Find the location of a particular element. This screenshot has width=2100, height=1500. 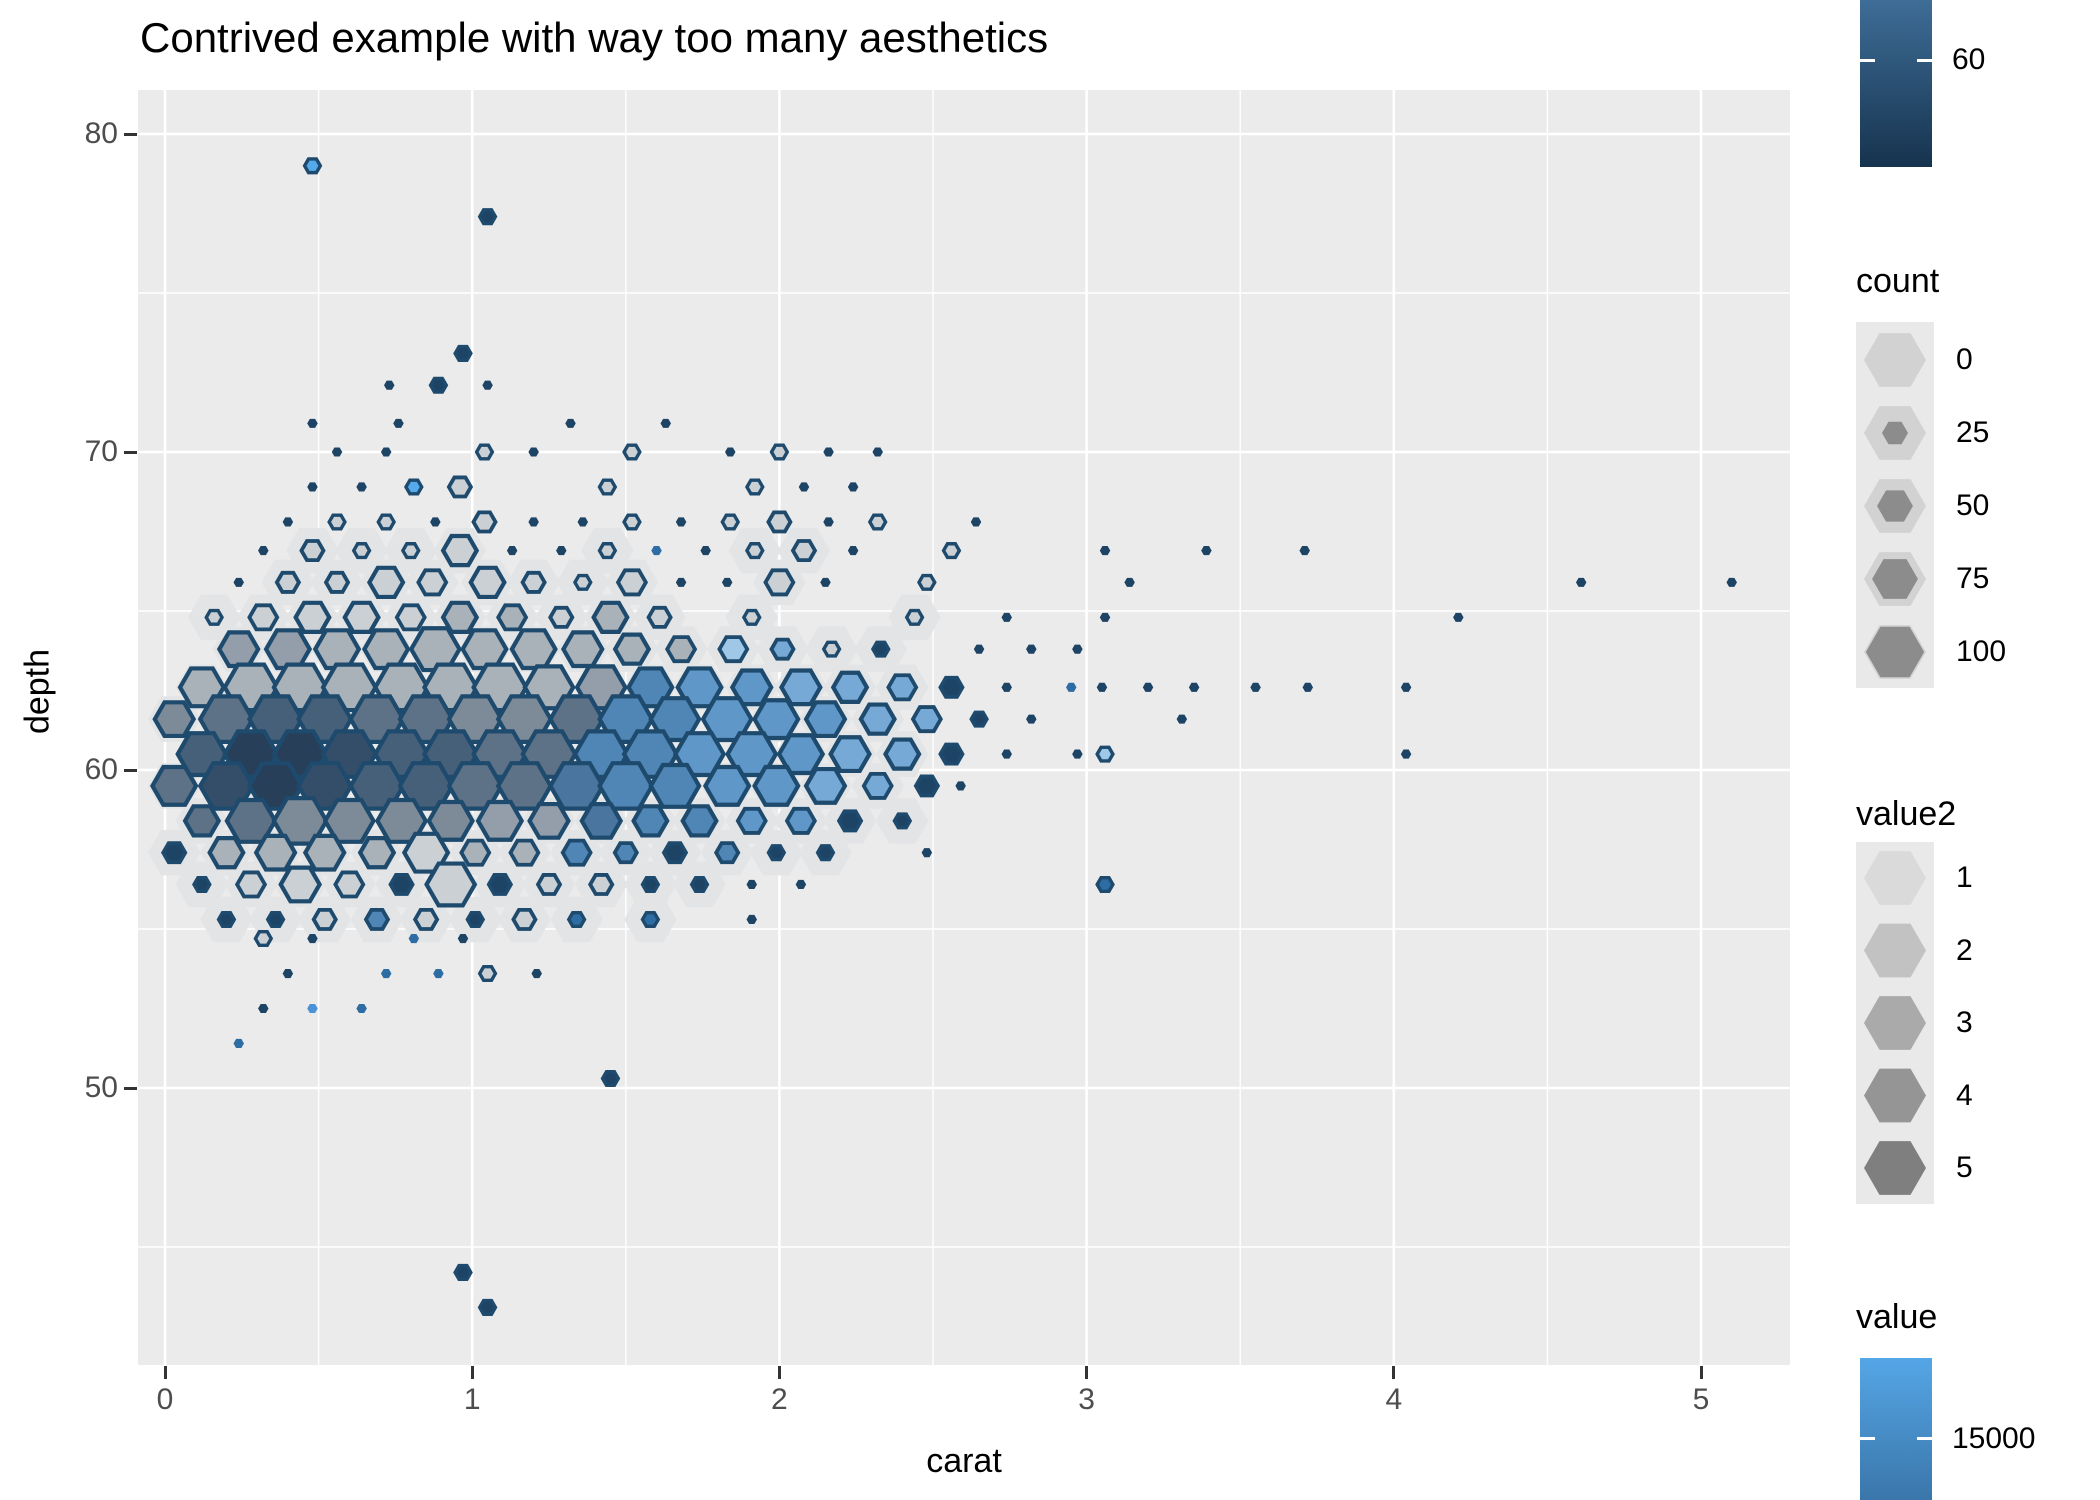

count-key-label: 75 is located at coordinates (1973, 578).